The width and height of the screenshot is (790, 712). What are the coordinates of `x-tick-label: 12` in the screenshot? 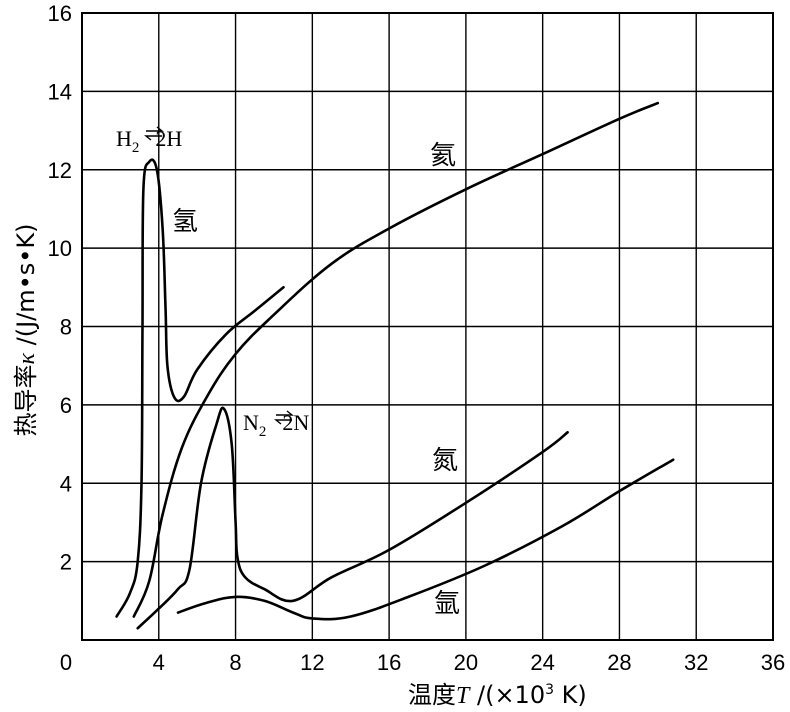 It's located at (312, 662).